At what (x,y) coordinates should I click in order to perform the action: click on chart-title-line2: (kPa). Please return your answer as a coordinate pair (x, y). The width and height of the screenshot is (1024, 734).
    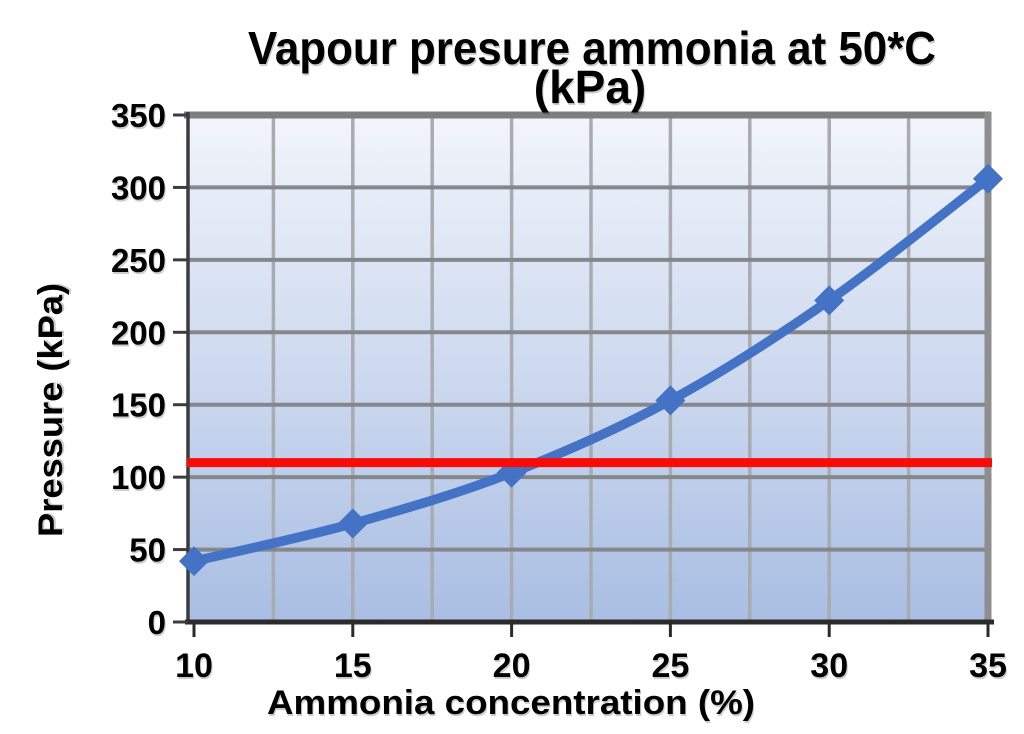
    Looking at the image, I should click on (590, 87).